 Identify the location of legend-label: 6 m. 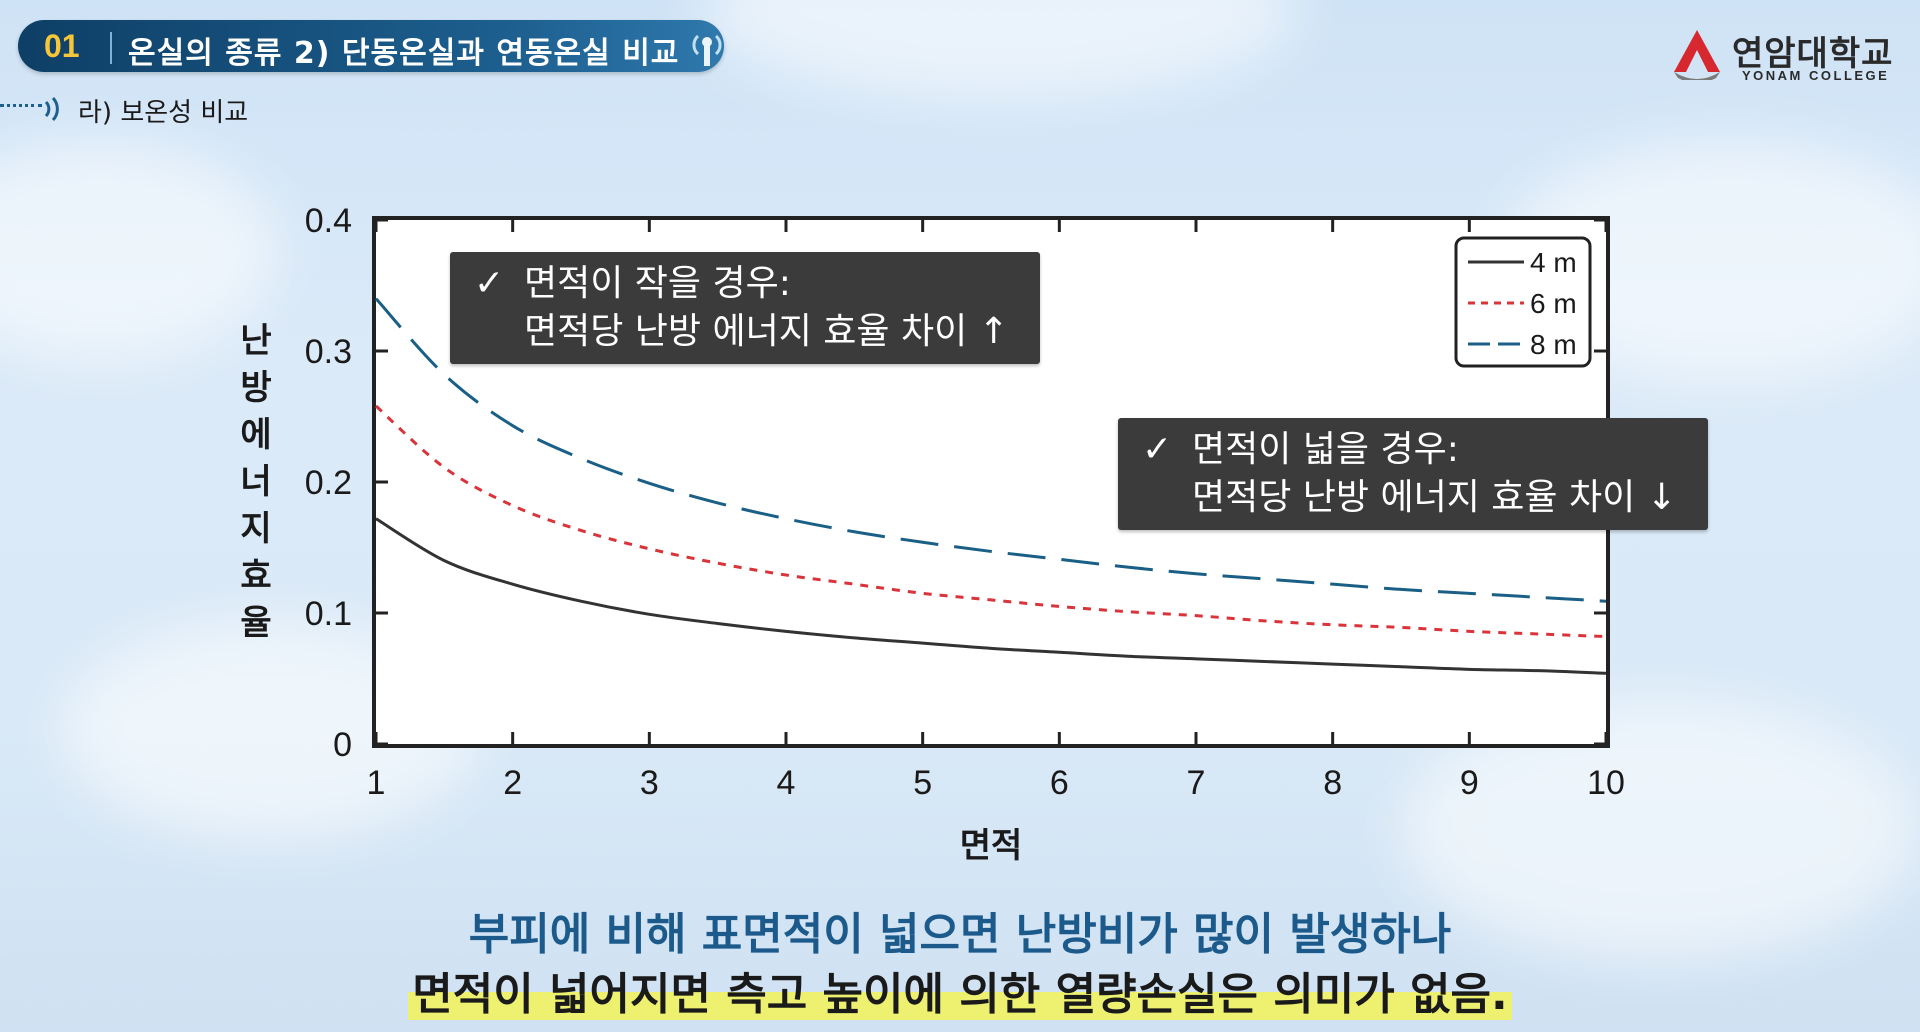
(1553, 303).